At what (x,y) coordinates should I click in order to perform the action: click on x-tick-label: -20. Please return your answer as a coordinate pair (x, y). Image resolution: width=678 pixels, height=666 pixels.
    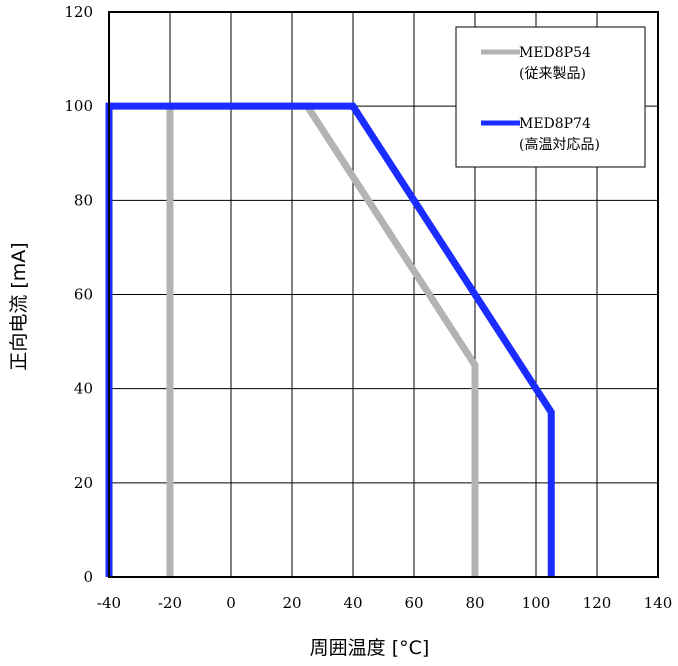
    Looking at the image, I should click on (170, 603).